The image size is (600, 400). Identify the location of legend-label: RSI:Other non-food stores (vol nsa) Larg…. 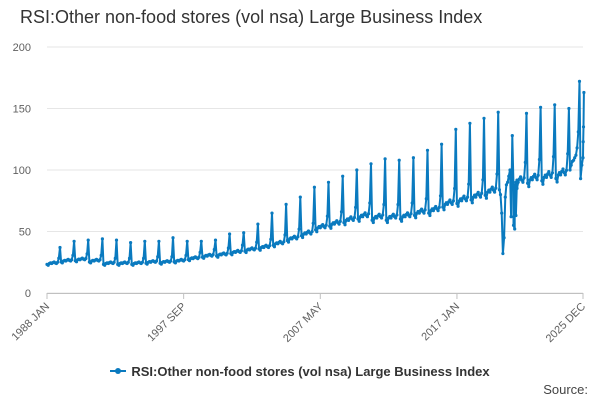
(310, 371).